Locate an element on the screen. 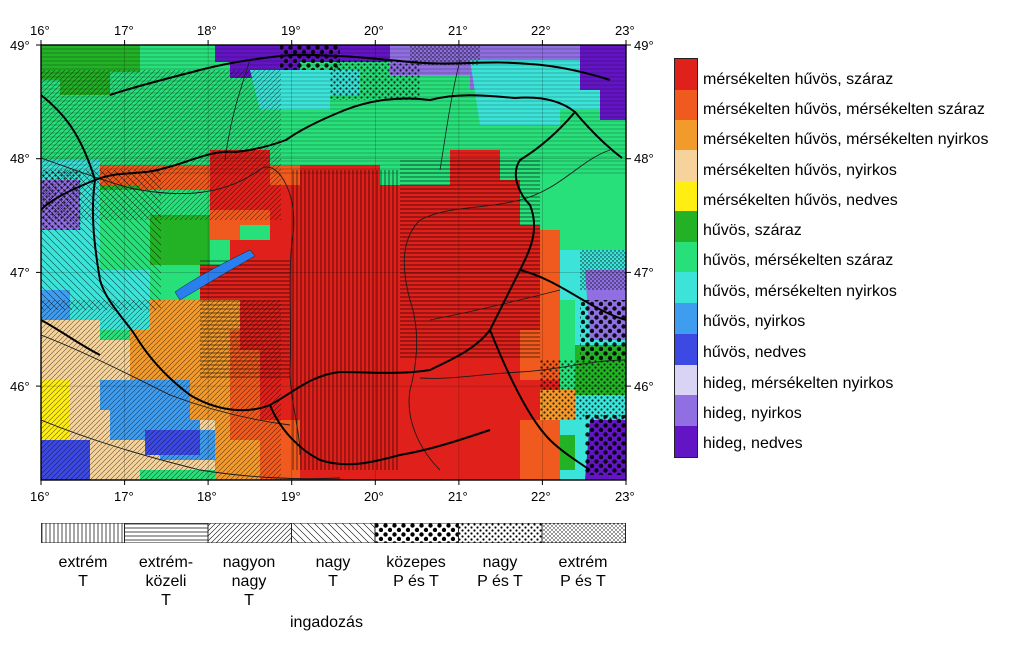  lon-label-top-18: 18° is located at coordinates (207, 30).